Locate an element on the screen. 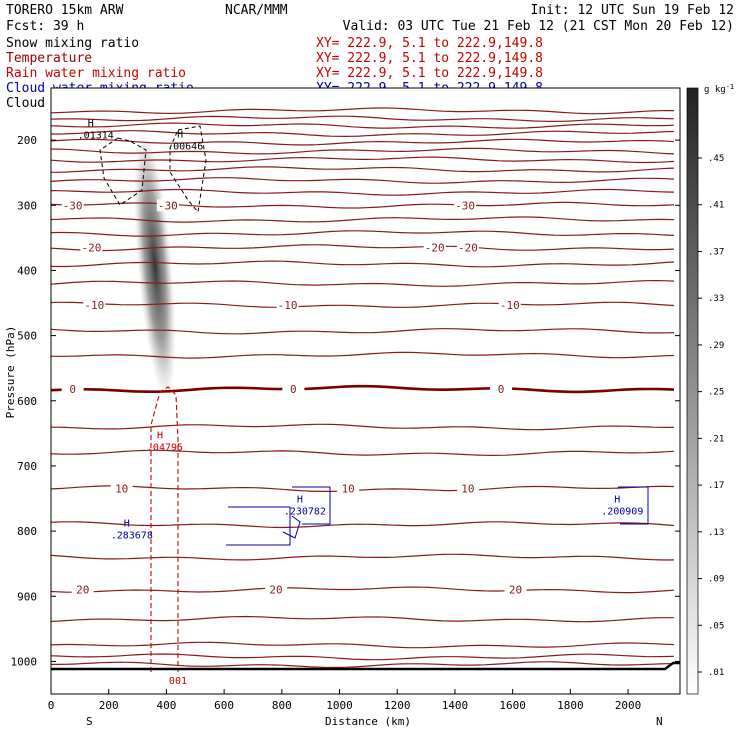 This screenshot has width=740, height=740. colorbar-tick-label: .29 is located at coordinates (716, 346).